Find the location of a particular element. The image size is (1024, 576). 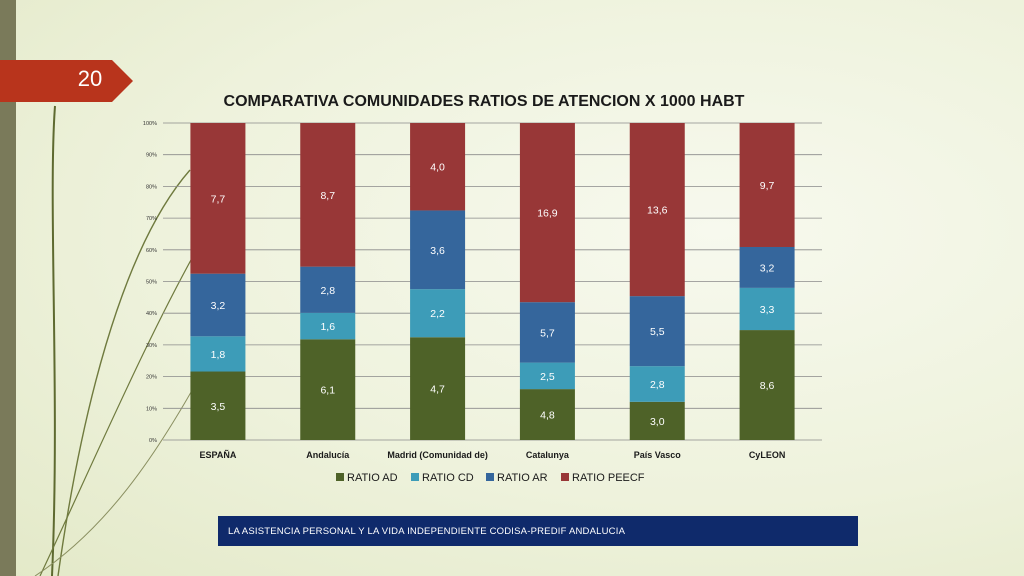

data-label: 9,7 is located at coordinates (767, 186).